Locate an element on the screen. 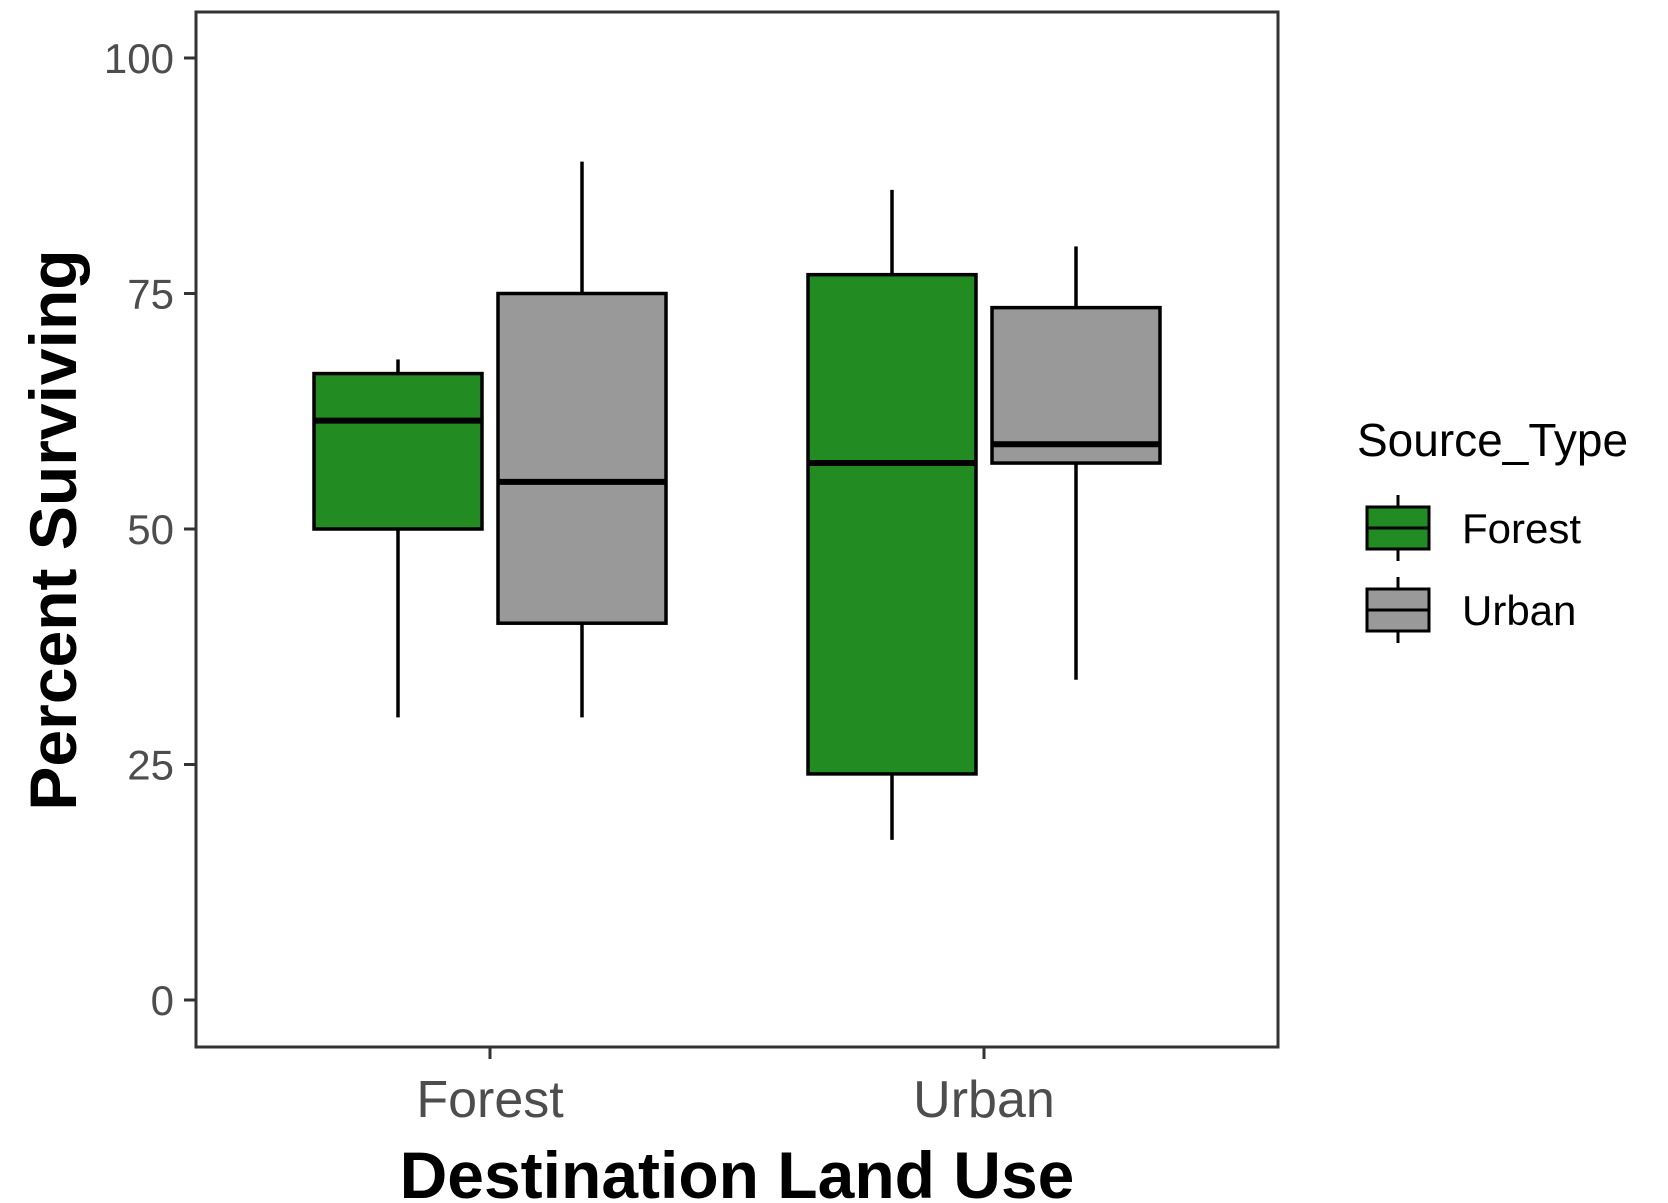 The image size is (1668, 1203). box-urban-at-urban is located at coordinates (1076, 463).